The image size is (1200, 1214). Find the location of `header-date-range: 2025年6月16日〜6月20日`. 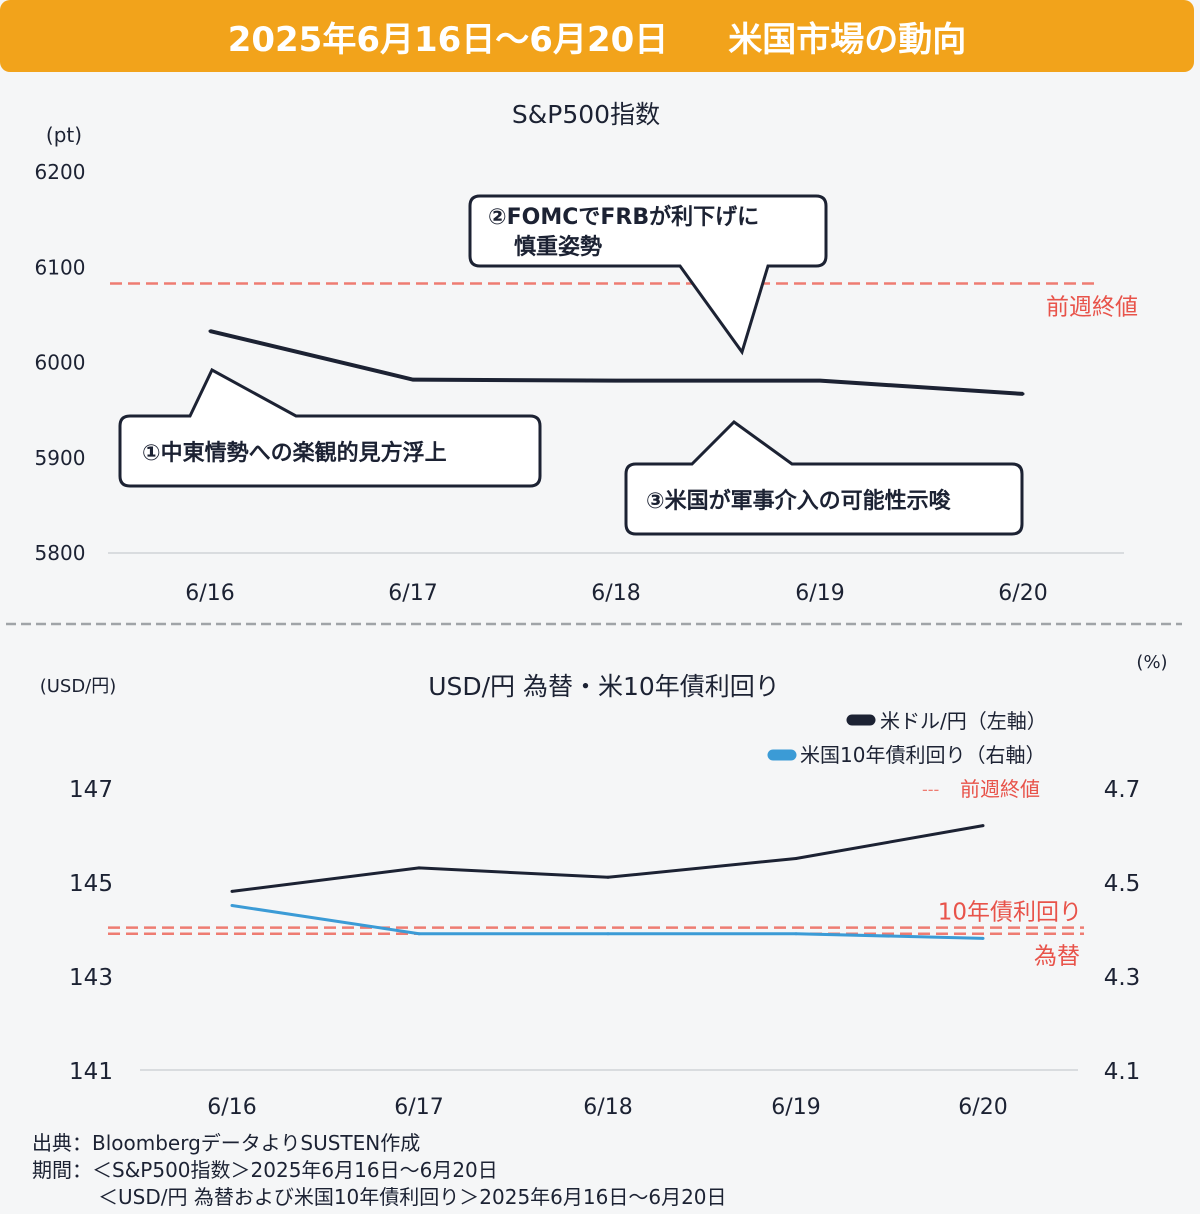

header-date-range: 2025年6月16日〜6月20日 is located at coordinates (448, 39).